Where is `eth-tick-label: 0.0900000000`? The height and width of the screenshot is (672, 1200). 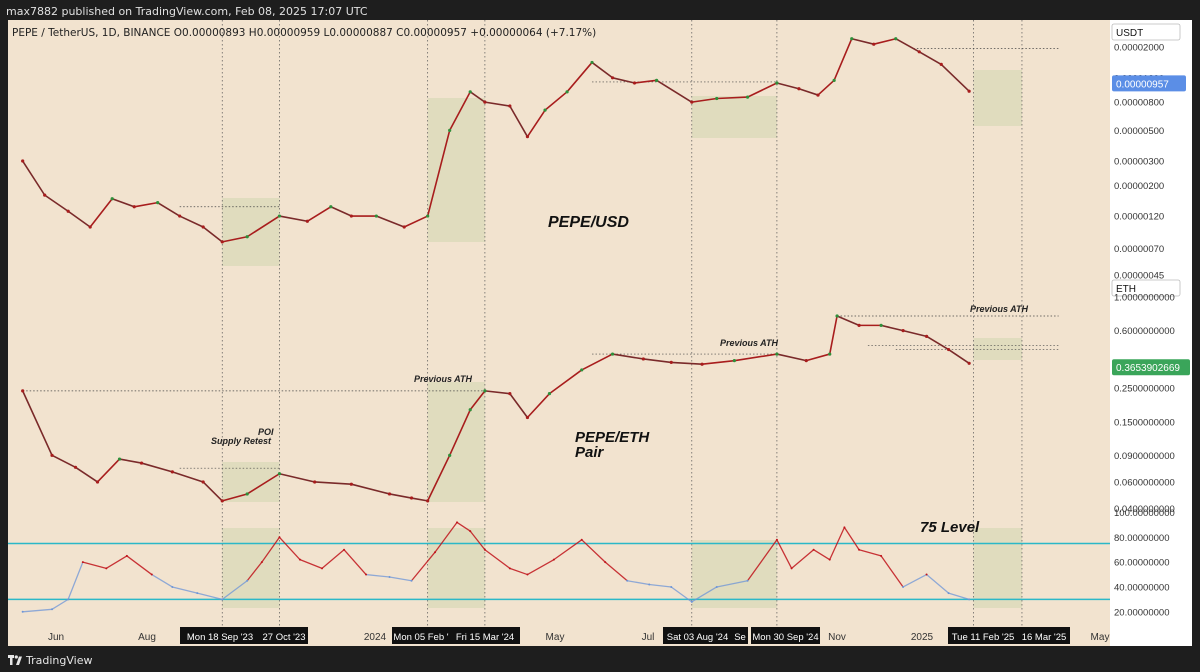 eth-tick-label: 0.0900000000 is located at coordinates (1144, 456).